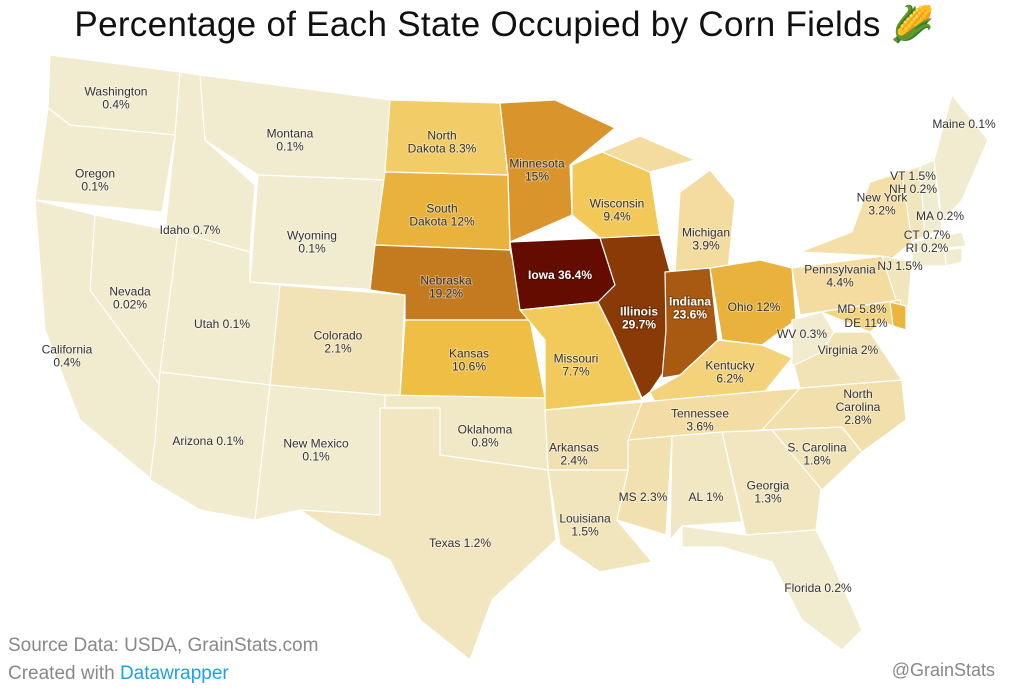  Describe the element at coordinates (639, 312) in the screenshot. I see `state-label-line: Illinois` at that location.